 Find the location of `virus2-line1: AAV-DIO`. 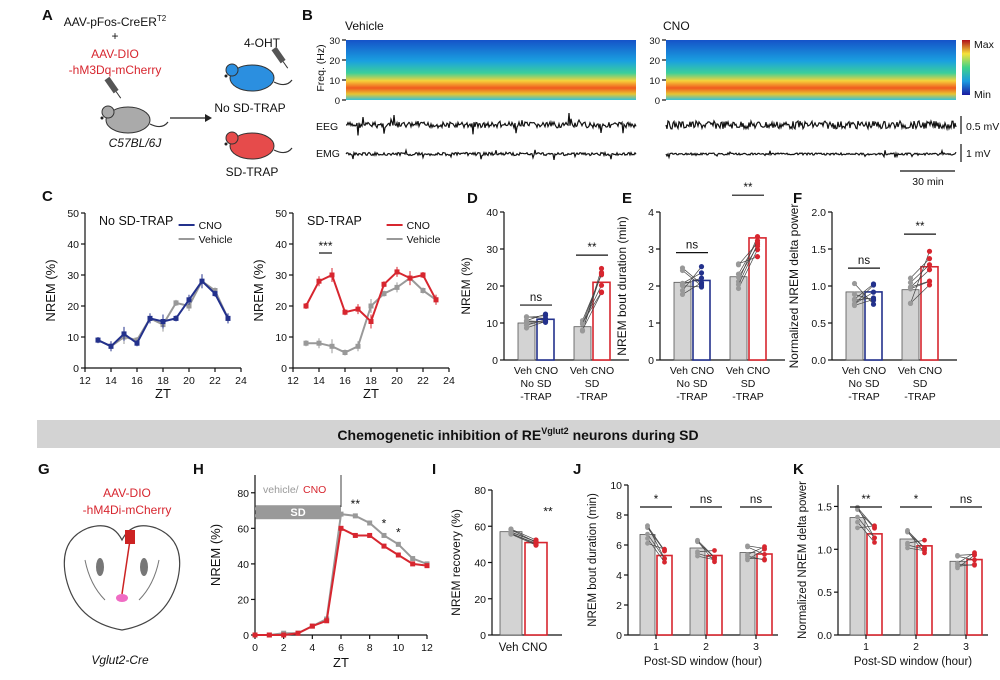

virus2-line1: AAV-DIO is located at coordinates (115, 54).